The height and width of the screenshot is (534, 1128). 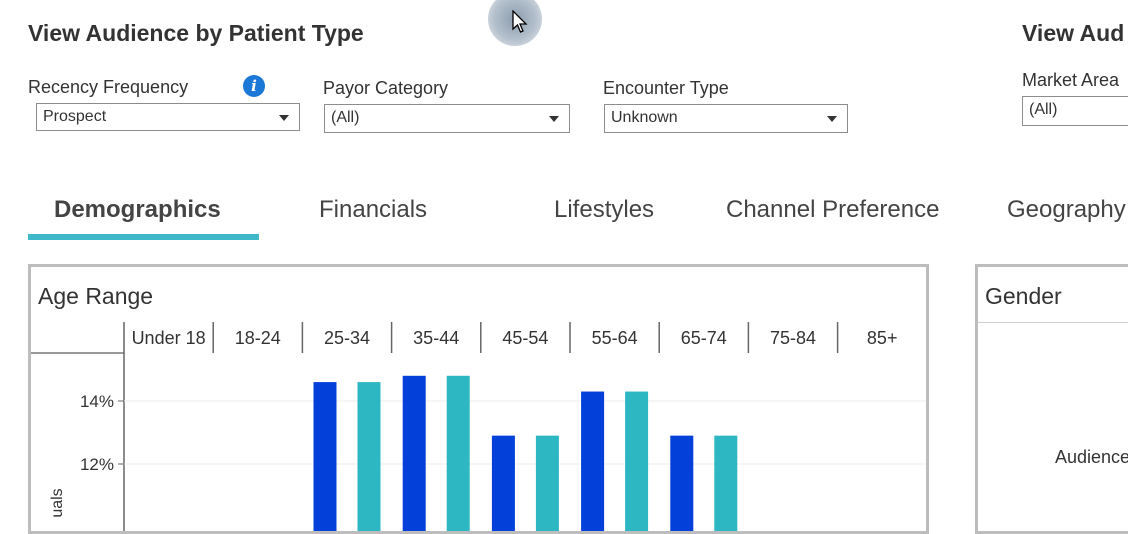 I want to click on tab-geography: Geography, so click(x=1066, y=209).